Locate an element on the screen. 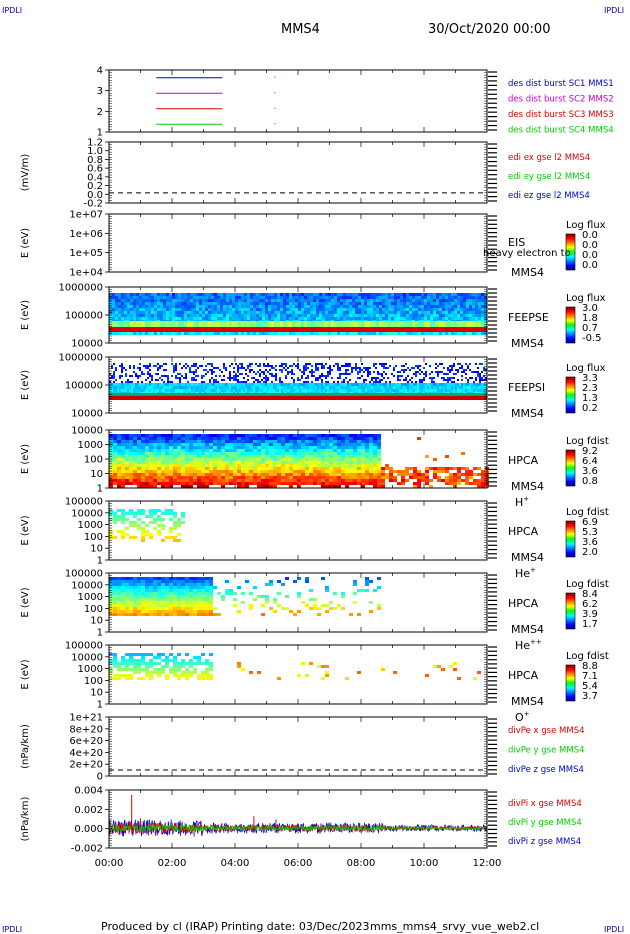 This screenshot has width=630, height=934. y-tick-label: 0.0 is located at coordinates (95, 195).